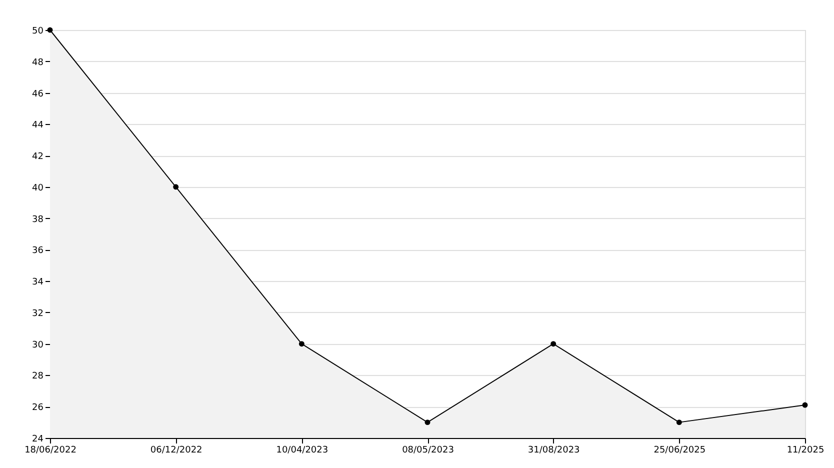 The height and width of the screenshot is (468, 834). What do you see at coordinates (38, 408) in the screenshot?
I see `y-tick-label: 26` at bounding box center [38, 408].